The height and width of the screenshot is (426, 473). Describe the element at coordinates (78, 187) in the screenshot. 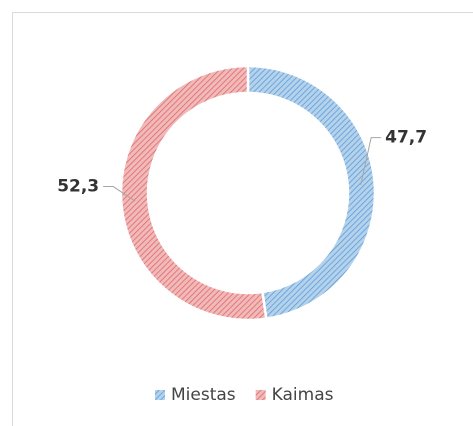

I see `data-label: 52,3` at that location.